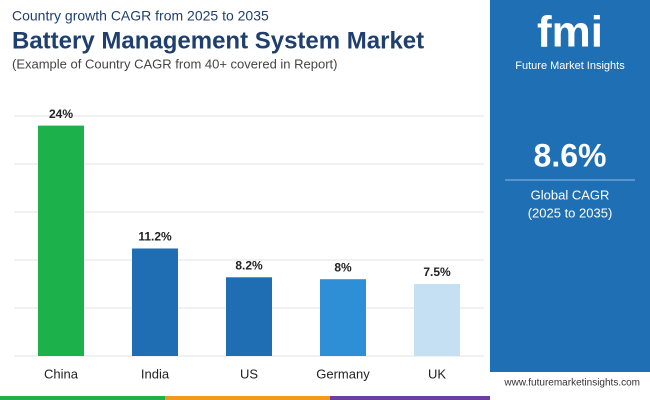 This screenshot has width=650, height=400. Describe the element at coordinates (570, 155) in the screenshot. I see `stat-value: 8.6%` at that location.